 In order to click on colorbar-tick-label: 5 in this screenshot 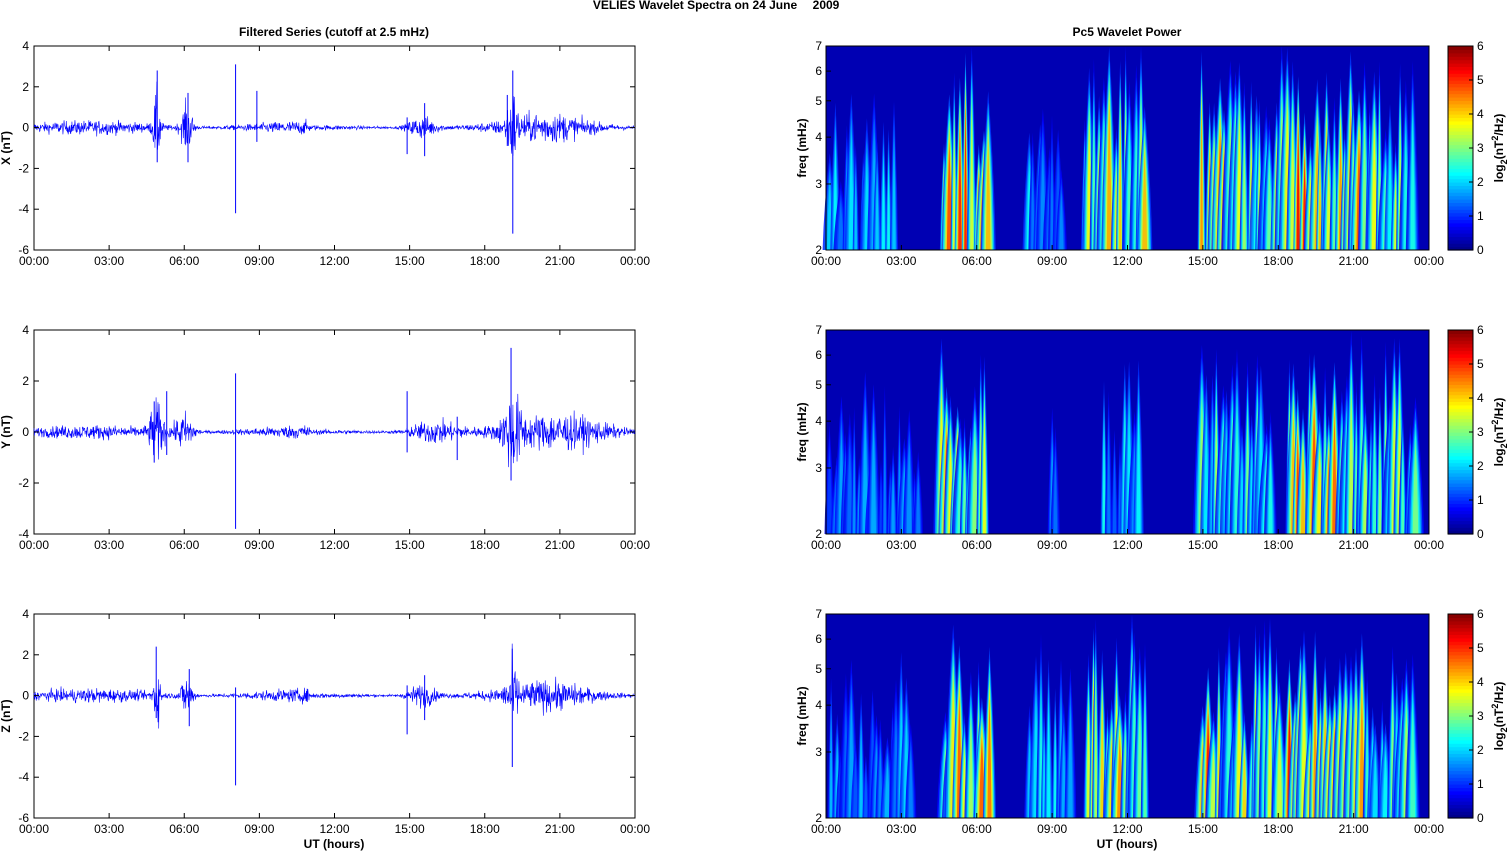, I will do `click(1480, 80)`.